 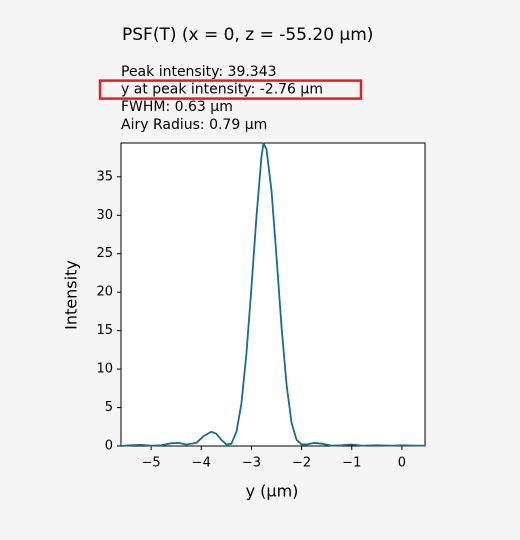 I want to click on y-tick-label: 5, so click(x=109, y=407).